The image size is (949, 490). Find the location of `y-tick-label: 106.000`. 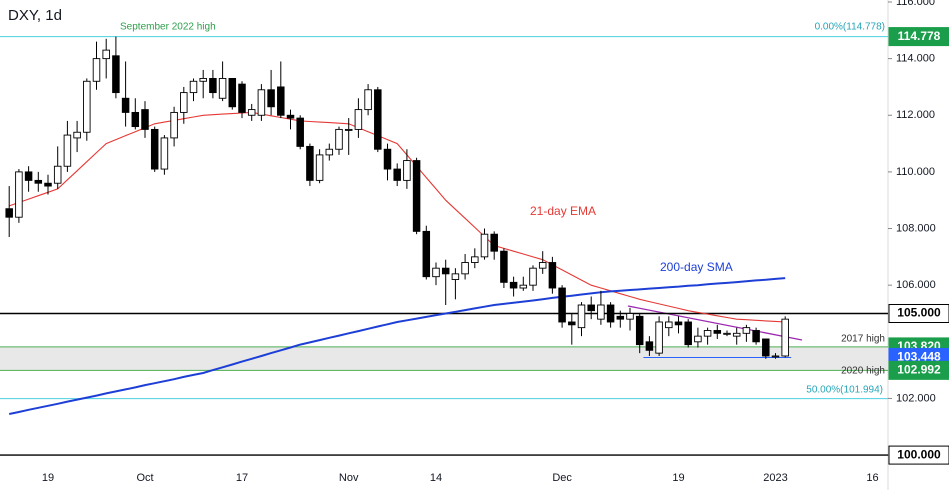

y-tick-label: 106.000 is located at coordinates (916, 285).